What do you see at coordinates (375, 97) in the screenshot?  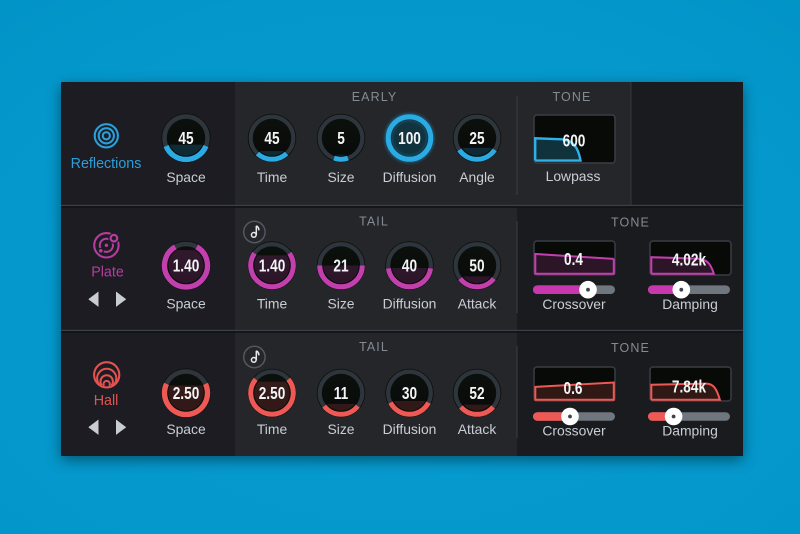 I see `svg-text: EARLY` at bounding box center [375, 97].